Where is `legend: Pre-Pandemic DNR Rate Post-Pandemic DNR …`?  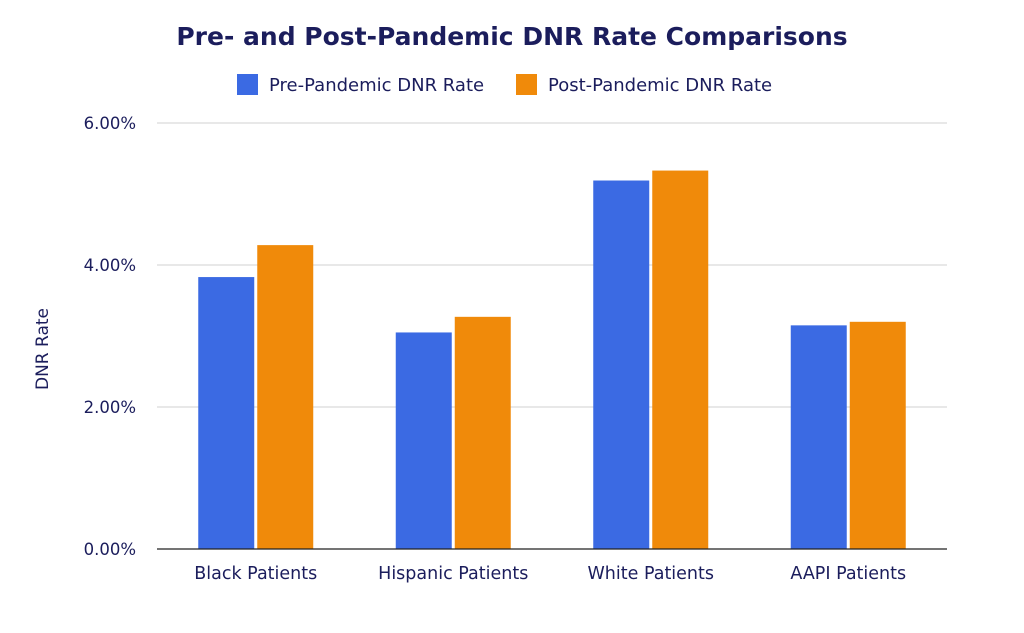
legend: Pre-Pandemic DNR Rate Post-Pandemic DNR … is located at coordinates (504, 85).